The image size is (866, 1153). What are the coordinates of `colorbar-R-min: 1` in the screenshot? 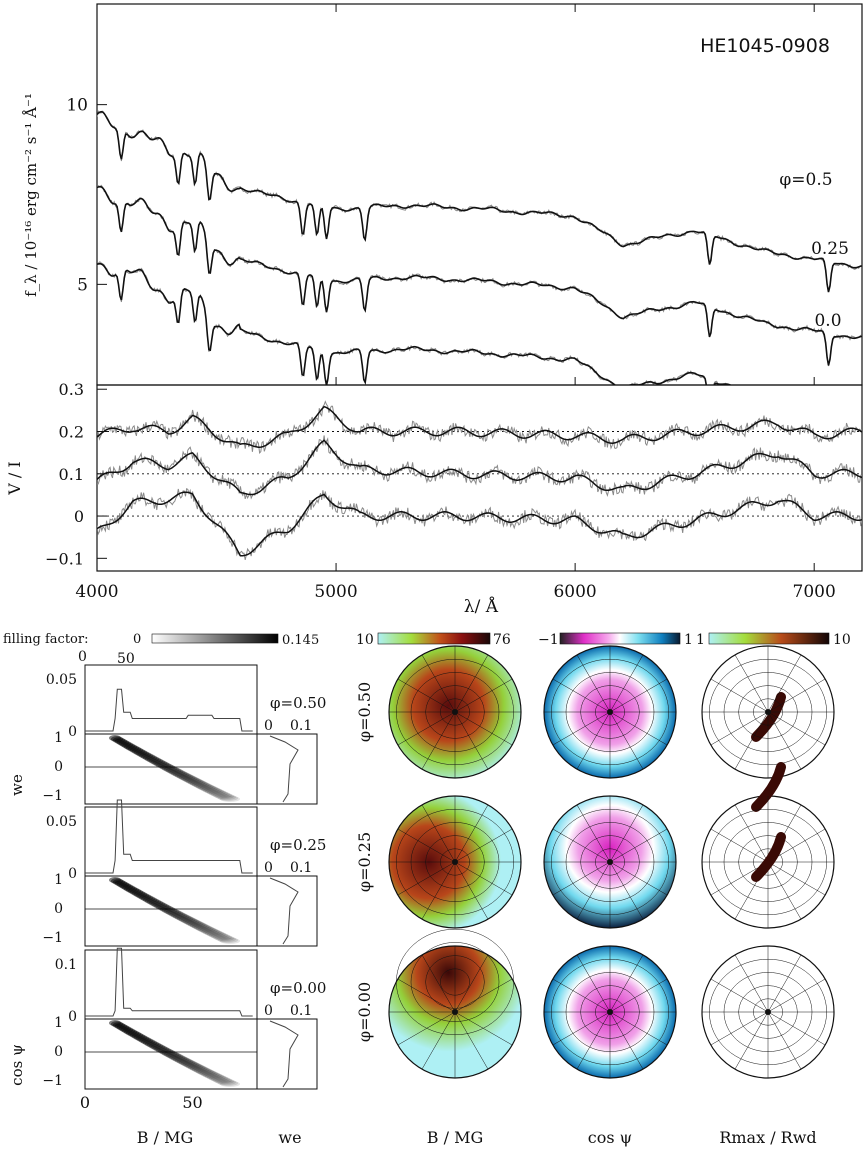 It's located at (700, 640).